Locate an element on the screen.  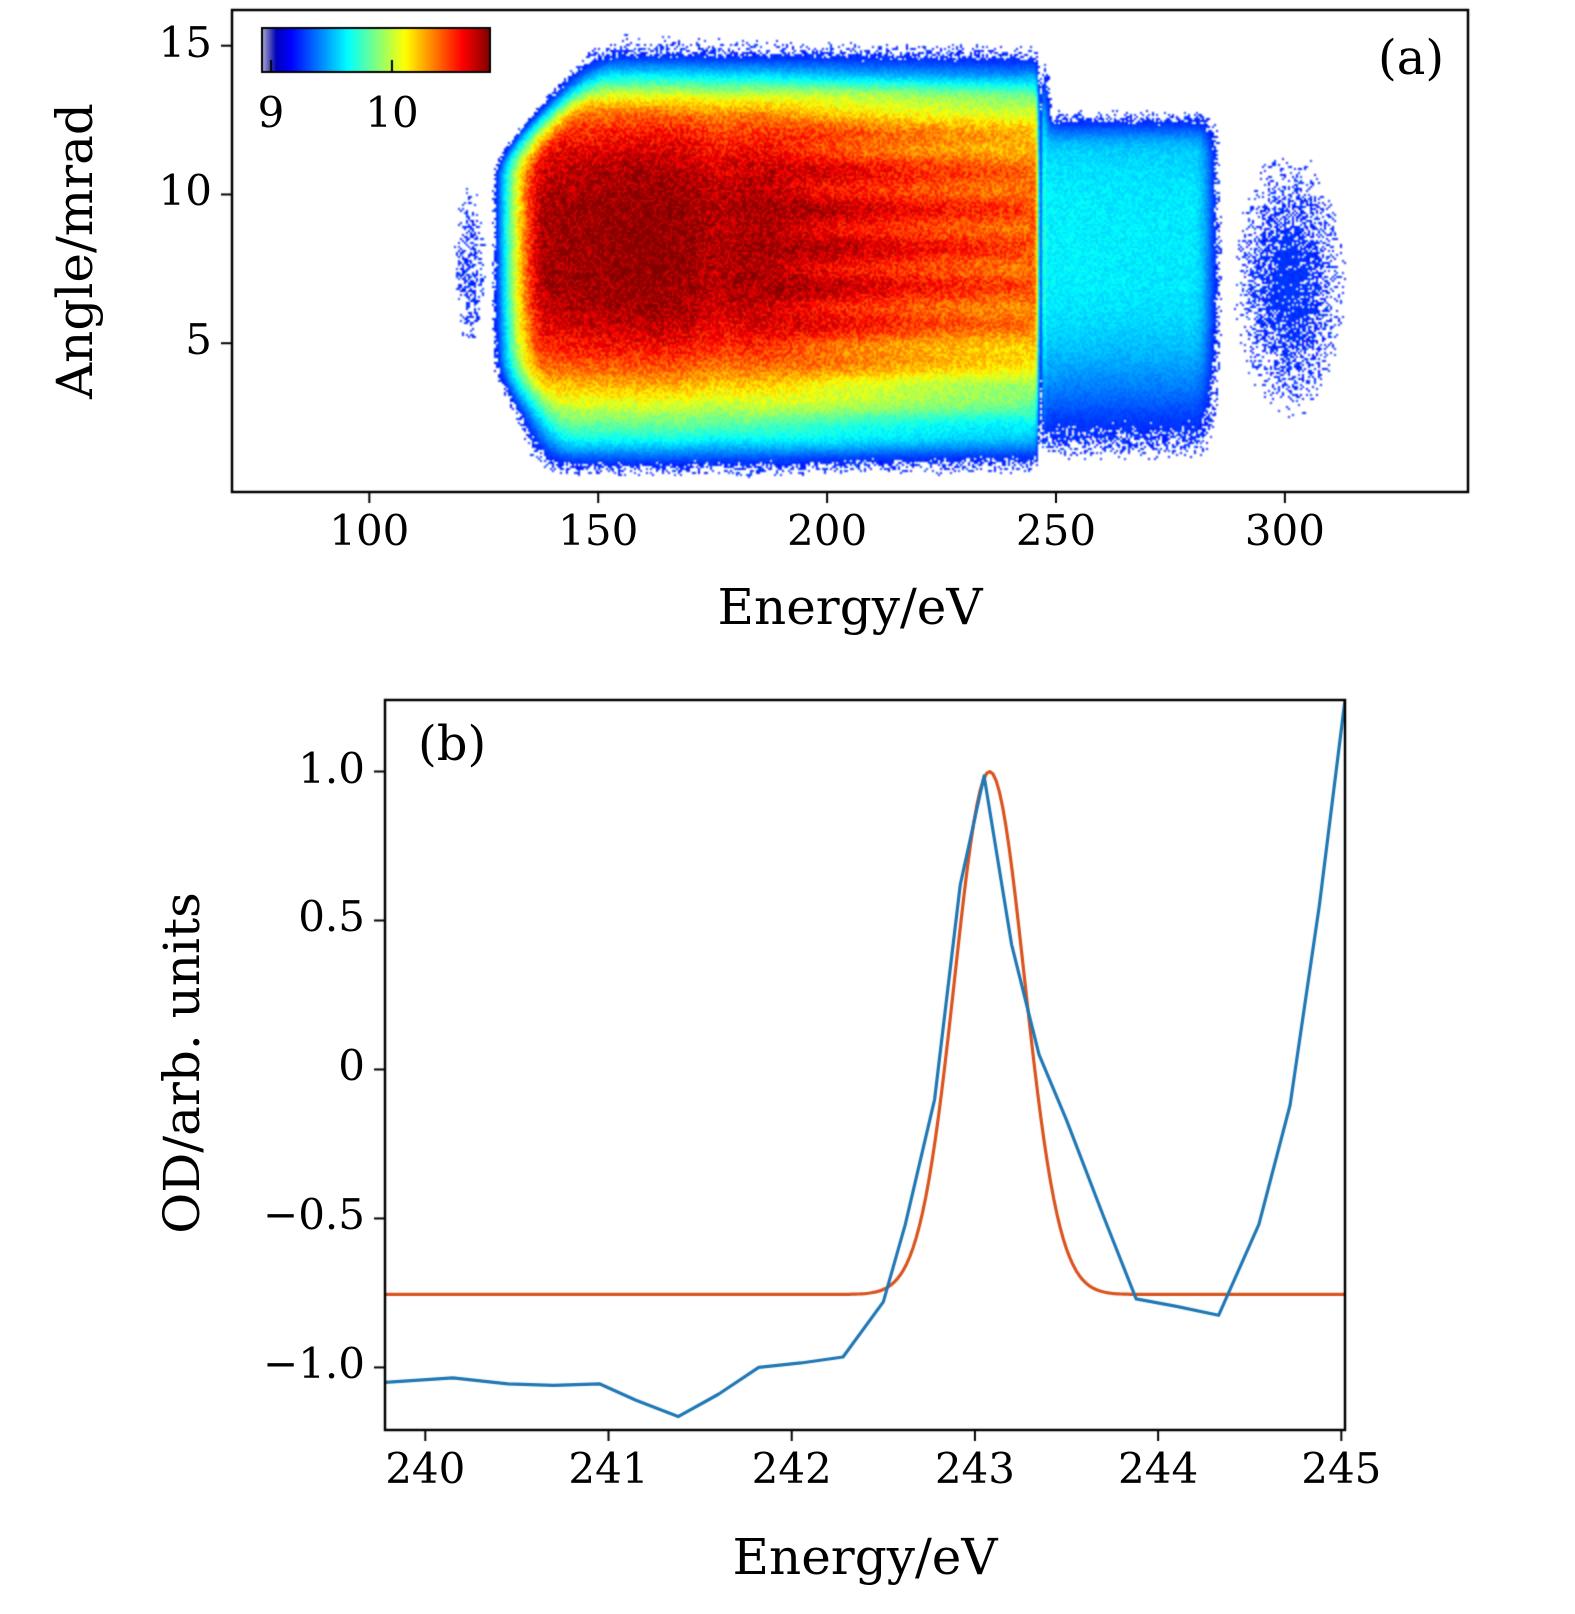
panel-a-xaxis-label: Energy/eV is located at coordinates (850, 607).